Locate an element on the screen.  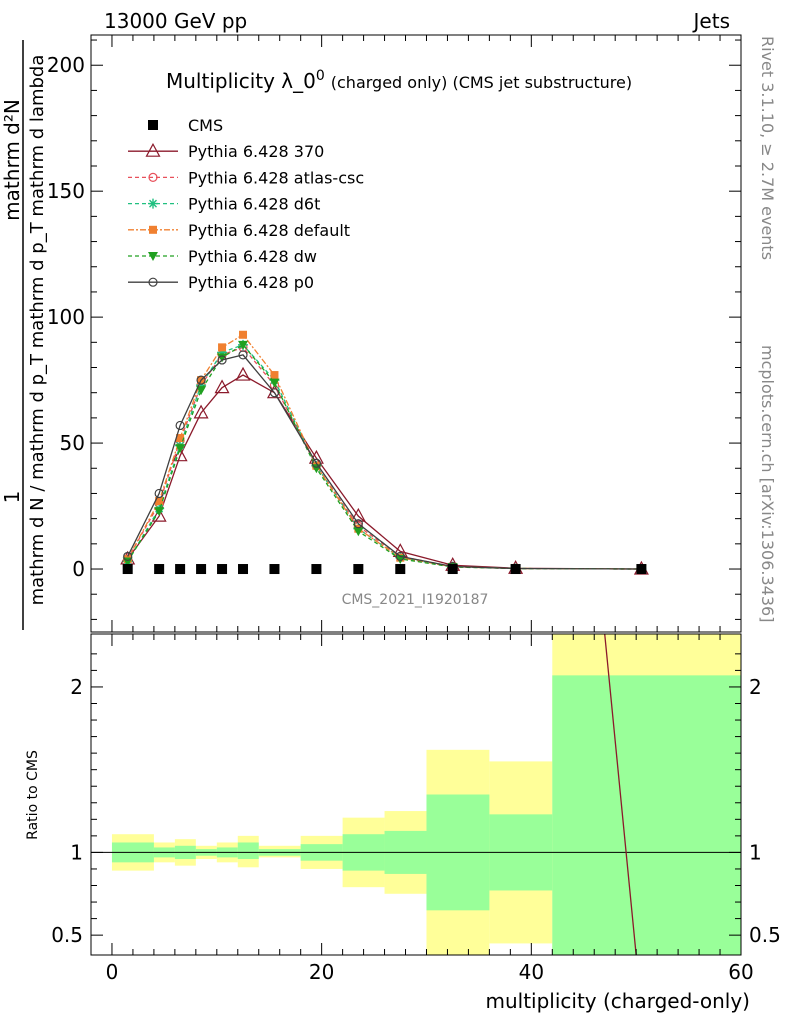
legend-label: Pythia 6.428 dw is located at coordinates (252, 256).